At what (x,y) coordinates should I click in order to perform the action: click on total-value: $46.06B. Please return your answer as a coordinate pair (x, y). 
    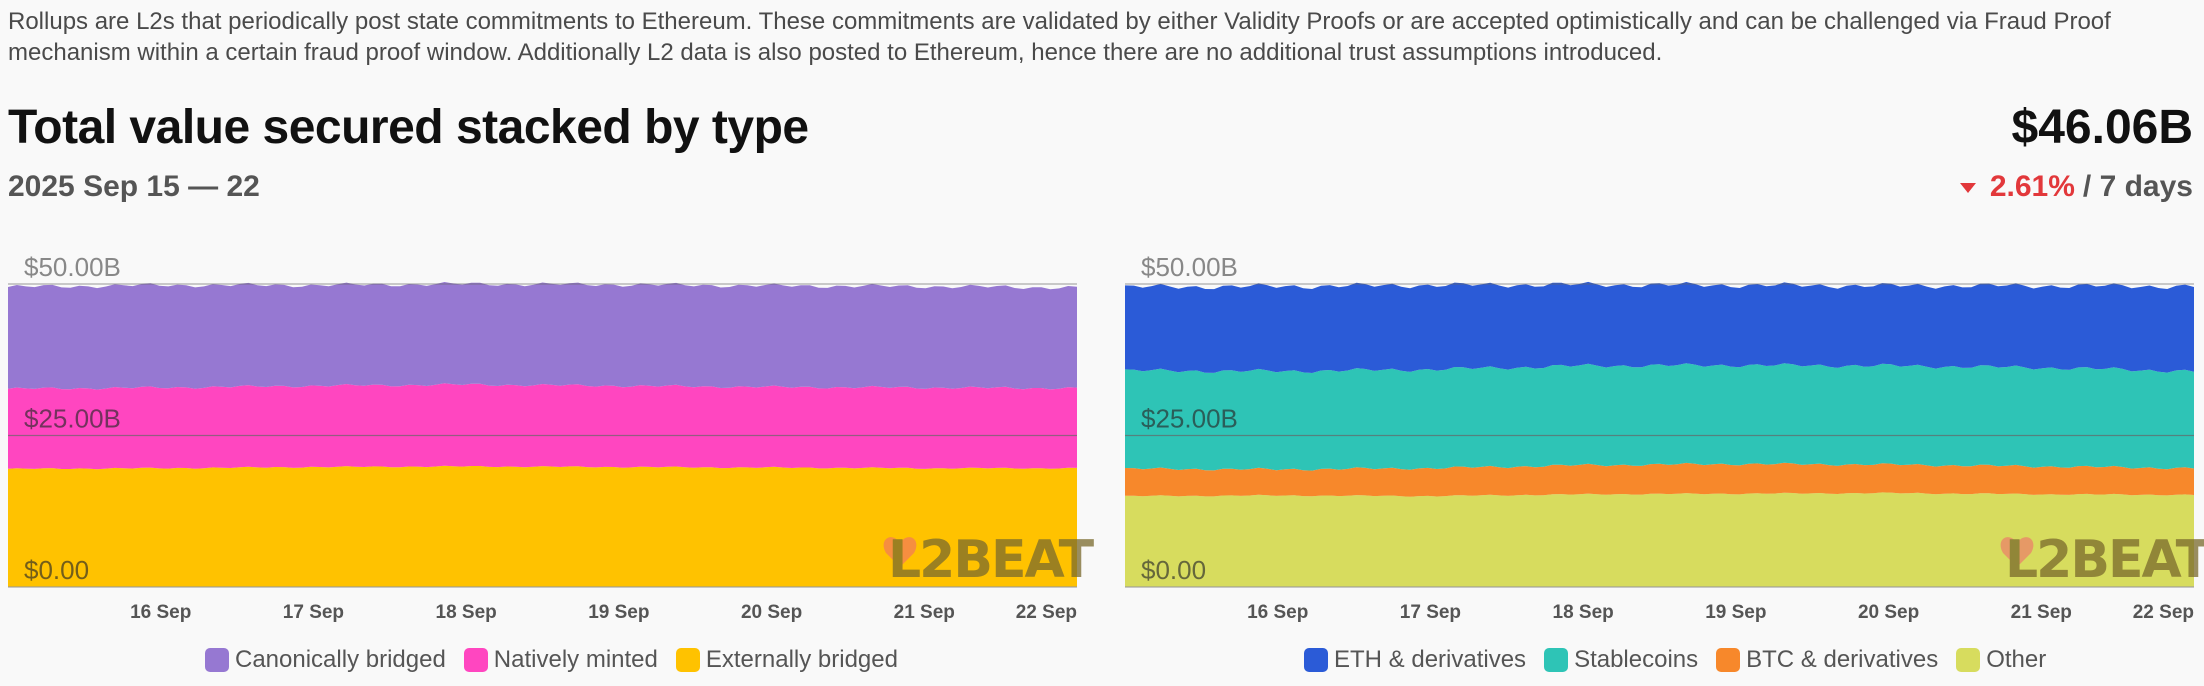
    Looking at the image, I should click on (2102, 127).